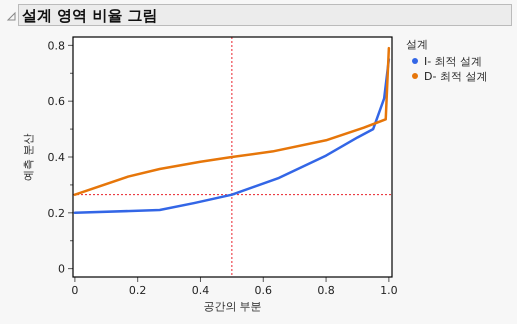  Describe the element at coordinates (326, 290) in the screenshot. I see `x-tick-label: 0.8` at that location.